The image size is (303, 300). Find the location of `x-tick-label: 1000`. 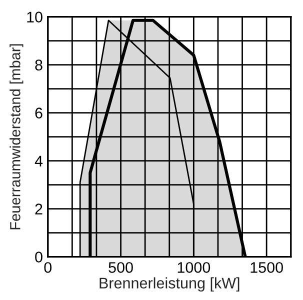

x-tick-label: 1000 is located at coordinates (194, 267).